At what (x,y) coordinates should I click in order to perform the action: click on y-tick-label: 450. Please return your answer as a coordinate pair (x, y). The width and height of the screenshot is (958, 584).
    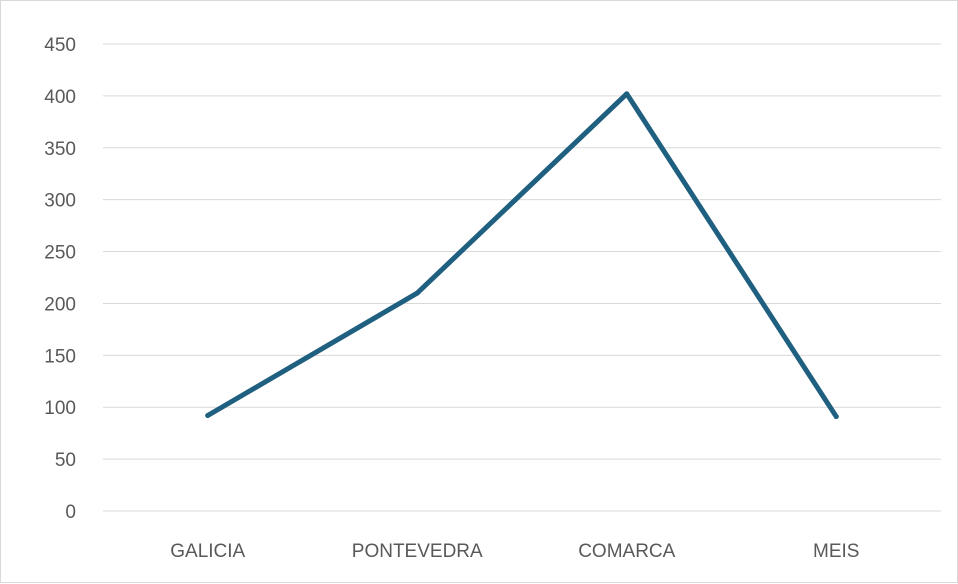
    Looking at the image, I should click on (60, 45).